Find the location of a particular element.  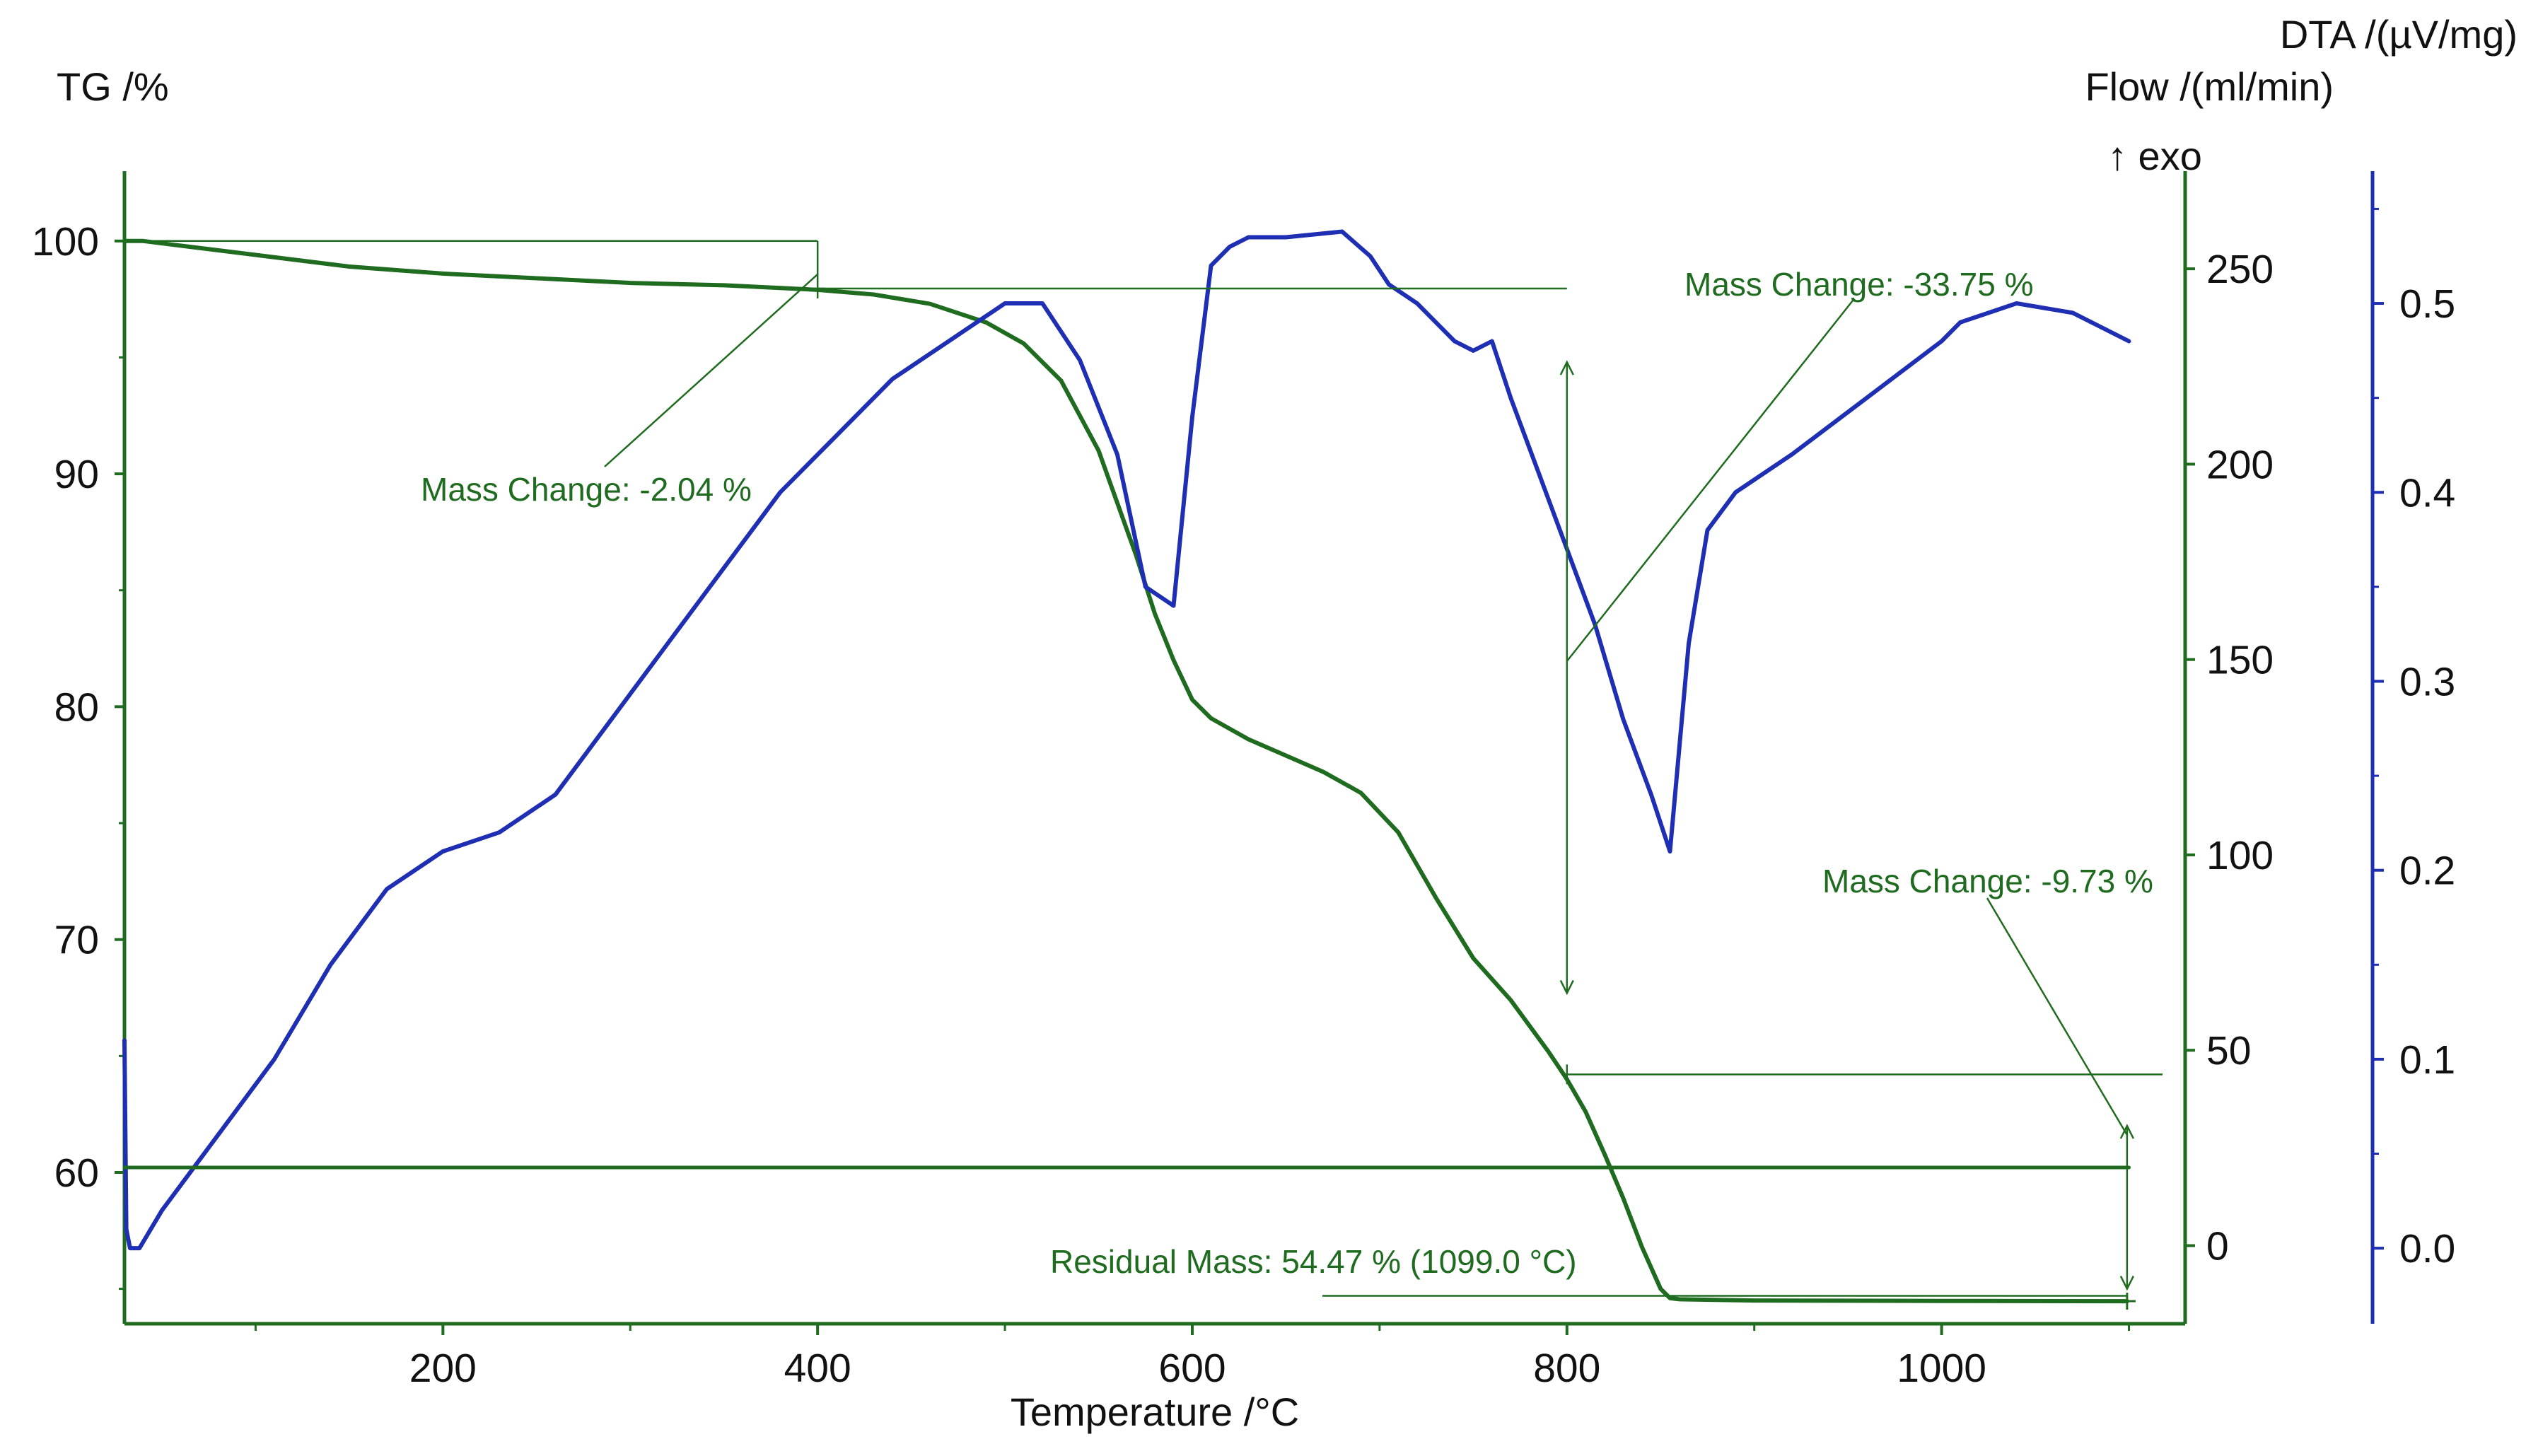

flow-tick-label-150: 150 is located at coordinates (2240, 661).